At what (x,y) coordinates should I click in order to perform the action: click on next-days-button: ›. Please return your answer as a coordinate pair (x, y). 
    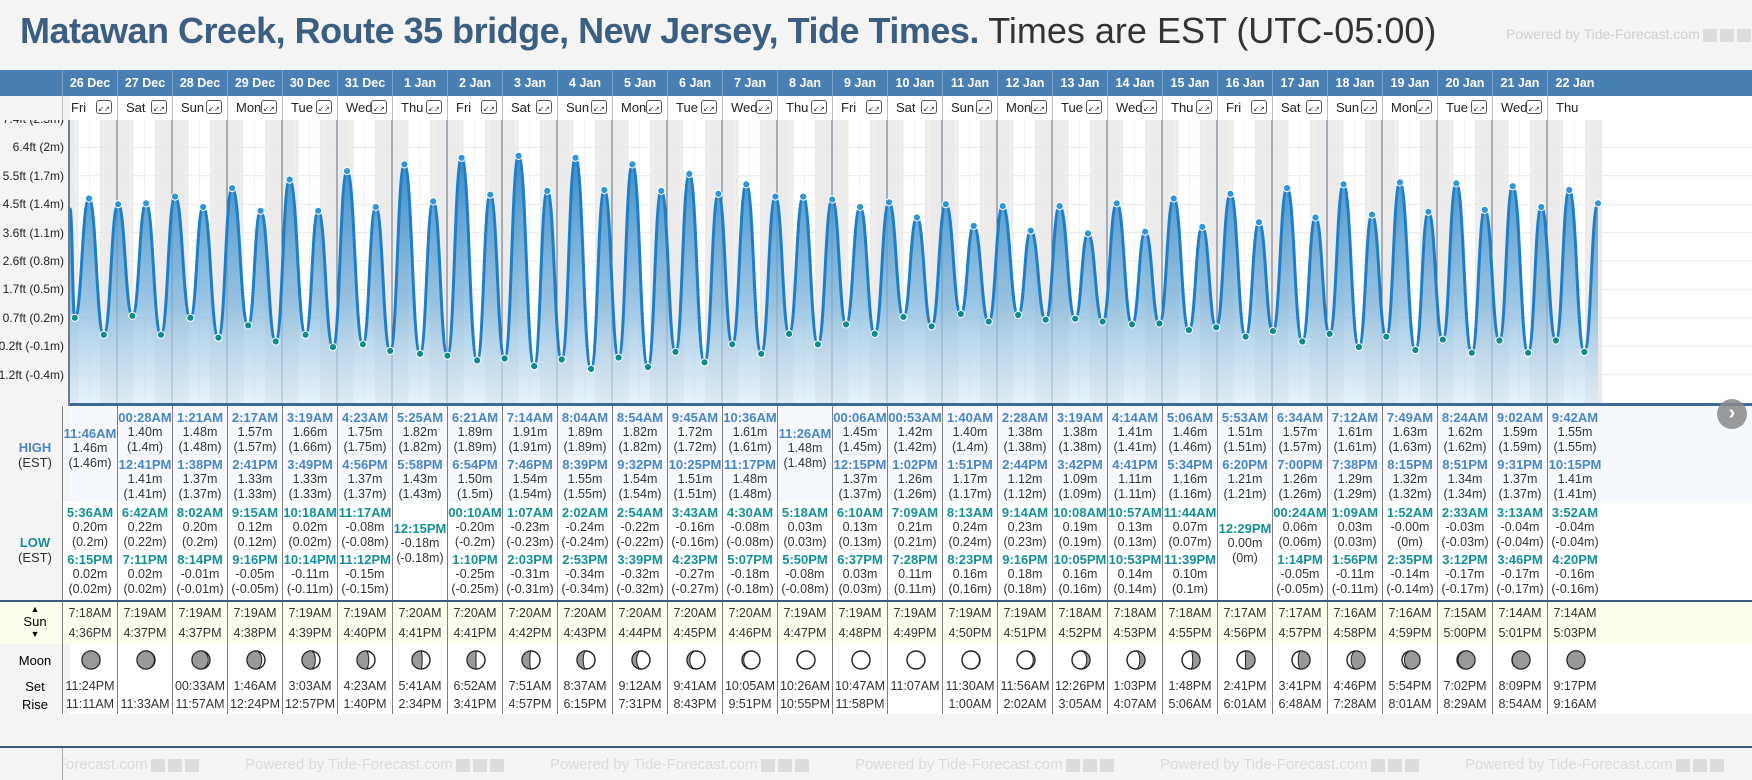
    Looking at the image, I should click on (1732, 414).